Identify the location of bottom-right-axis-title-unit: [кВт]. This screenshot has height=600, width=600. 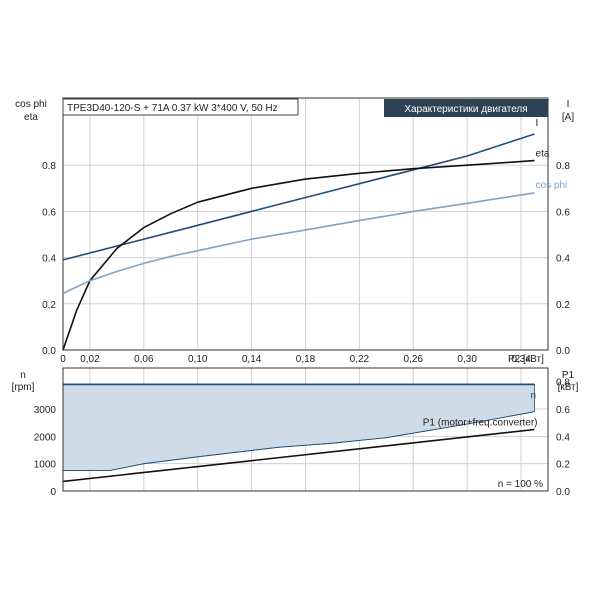
(568, 387).